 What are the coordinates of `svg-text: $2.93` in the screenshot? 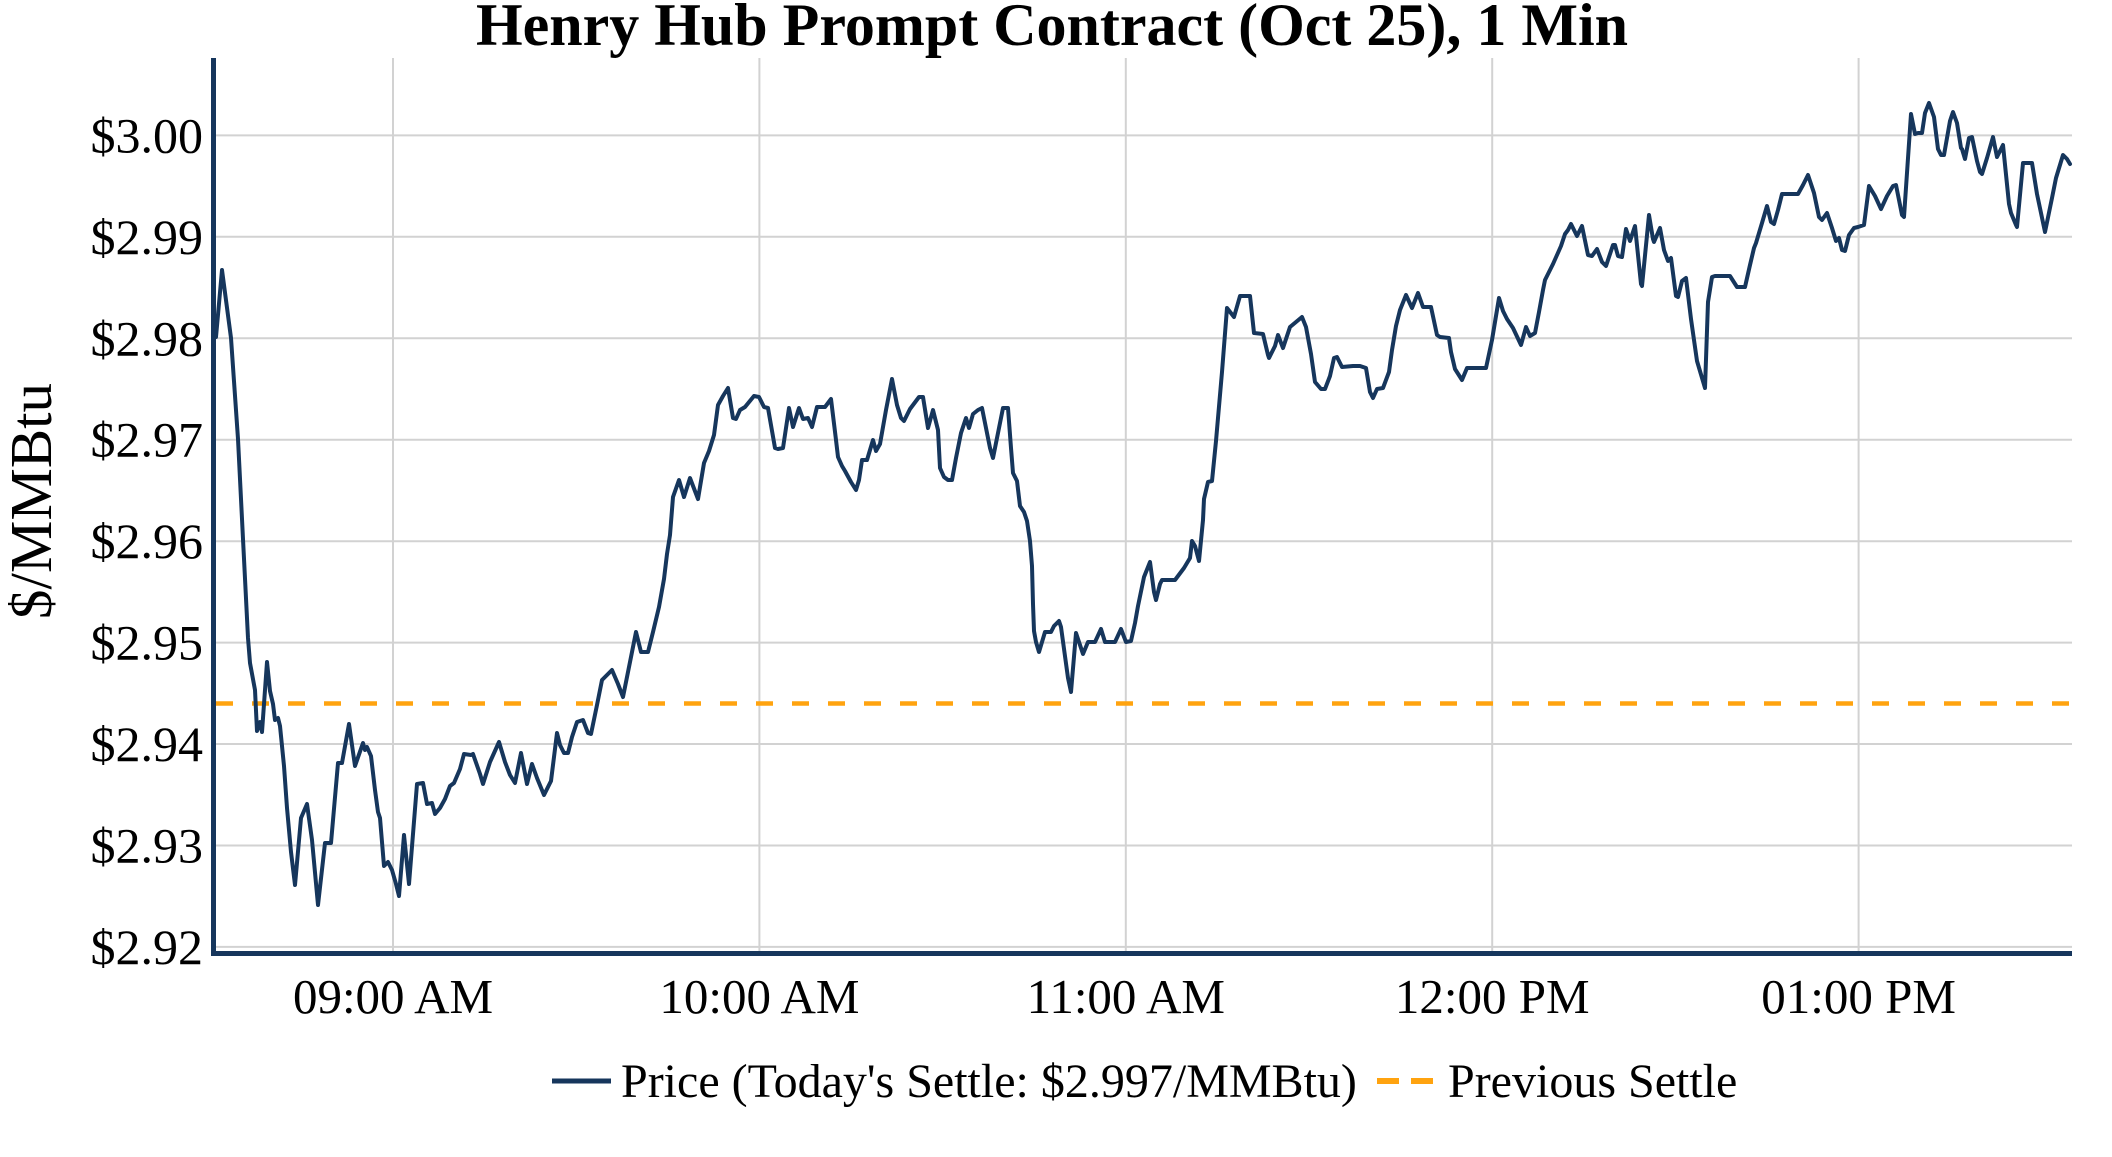 It's located at (147, 846).